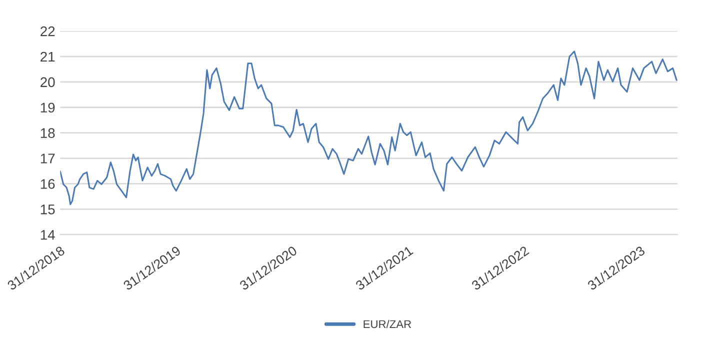 This screenshot has width=708, height=345. Describe the element at coordinates (47, 235) in the screenshot. I see `y-tick-label: 14` at that location.